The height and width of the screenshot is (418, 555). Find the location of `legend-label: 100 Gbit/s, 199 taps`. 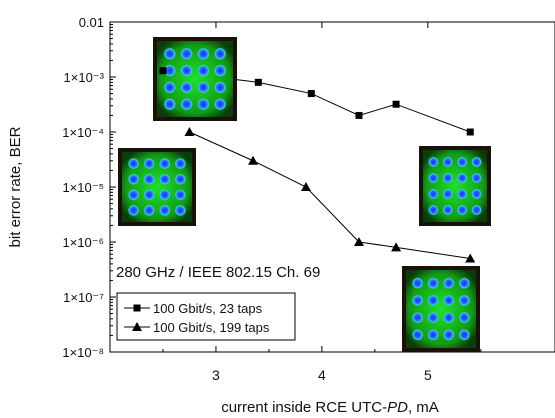

legend-label: 100 Gbit/s, 199 taps is located at coordinates (211, 327).